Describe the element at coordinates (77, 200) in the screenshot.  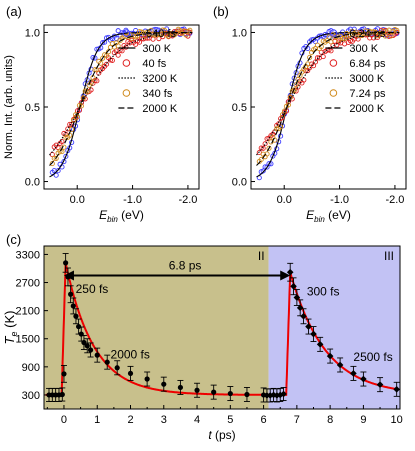
I see `x-tick-label: 0.0` at that location.